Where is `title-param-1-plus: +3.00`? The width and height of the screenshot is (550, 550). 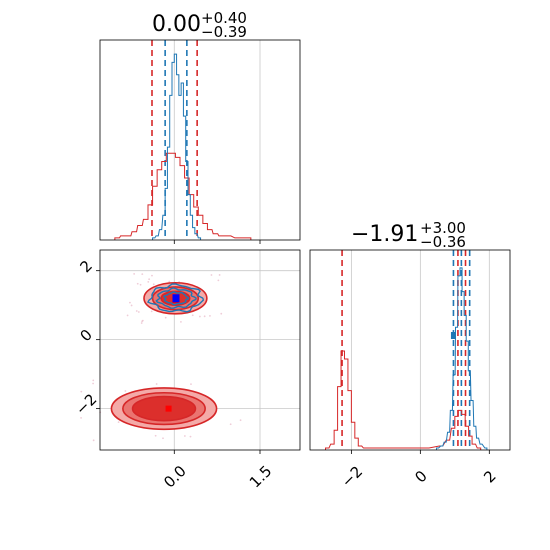 title-param-1-plus: +3.00 is located at coordinates (443, 228).